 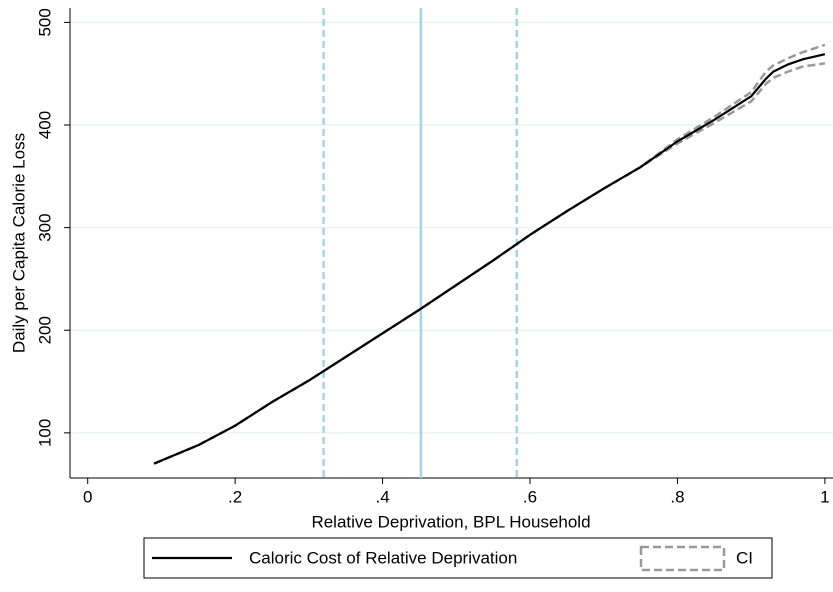 What do you see at coordinates (530, 496) in the screenshot?
I see `x-tick-label: .6` at bounding box center [530, 496].